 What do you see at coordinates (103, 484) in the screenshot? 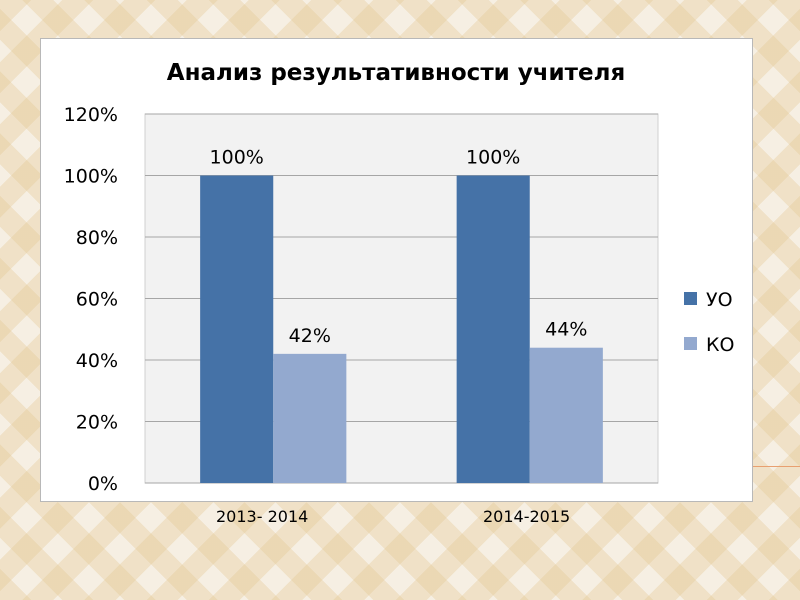
I see `y-tick-label: 0%` at bounding box center [103, 484].